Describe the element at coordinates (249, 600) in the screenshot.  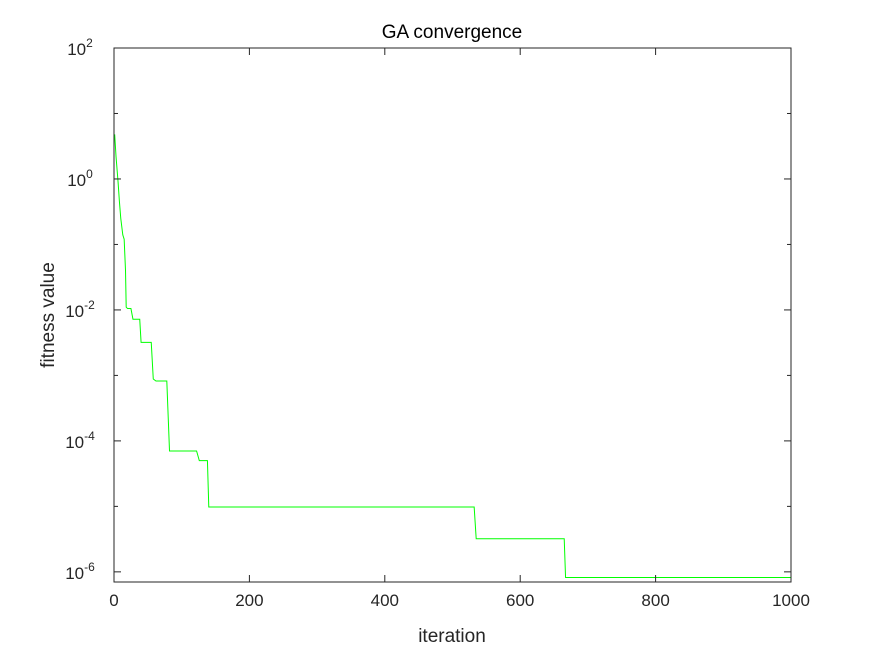
I see `x-tick-label: 200` at that location.